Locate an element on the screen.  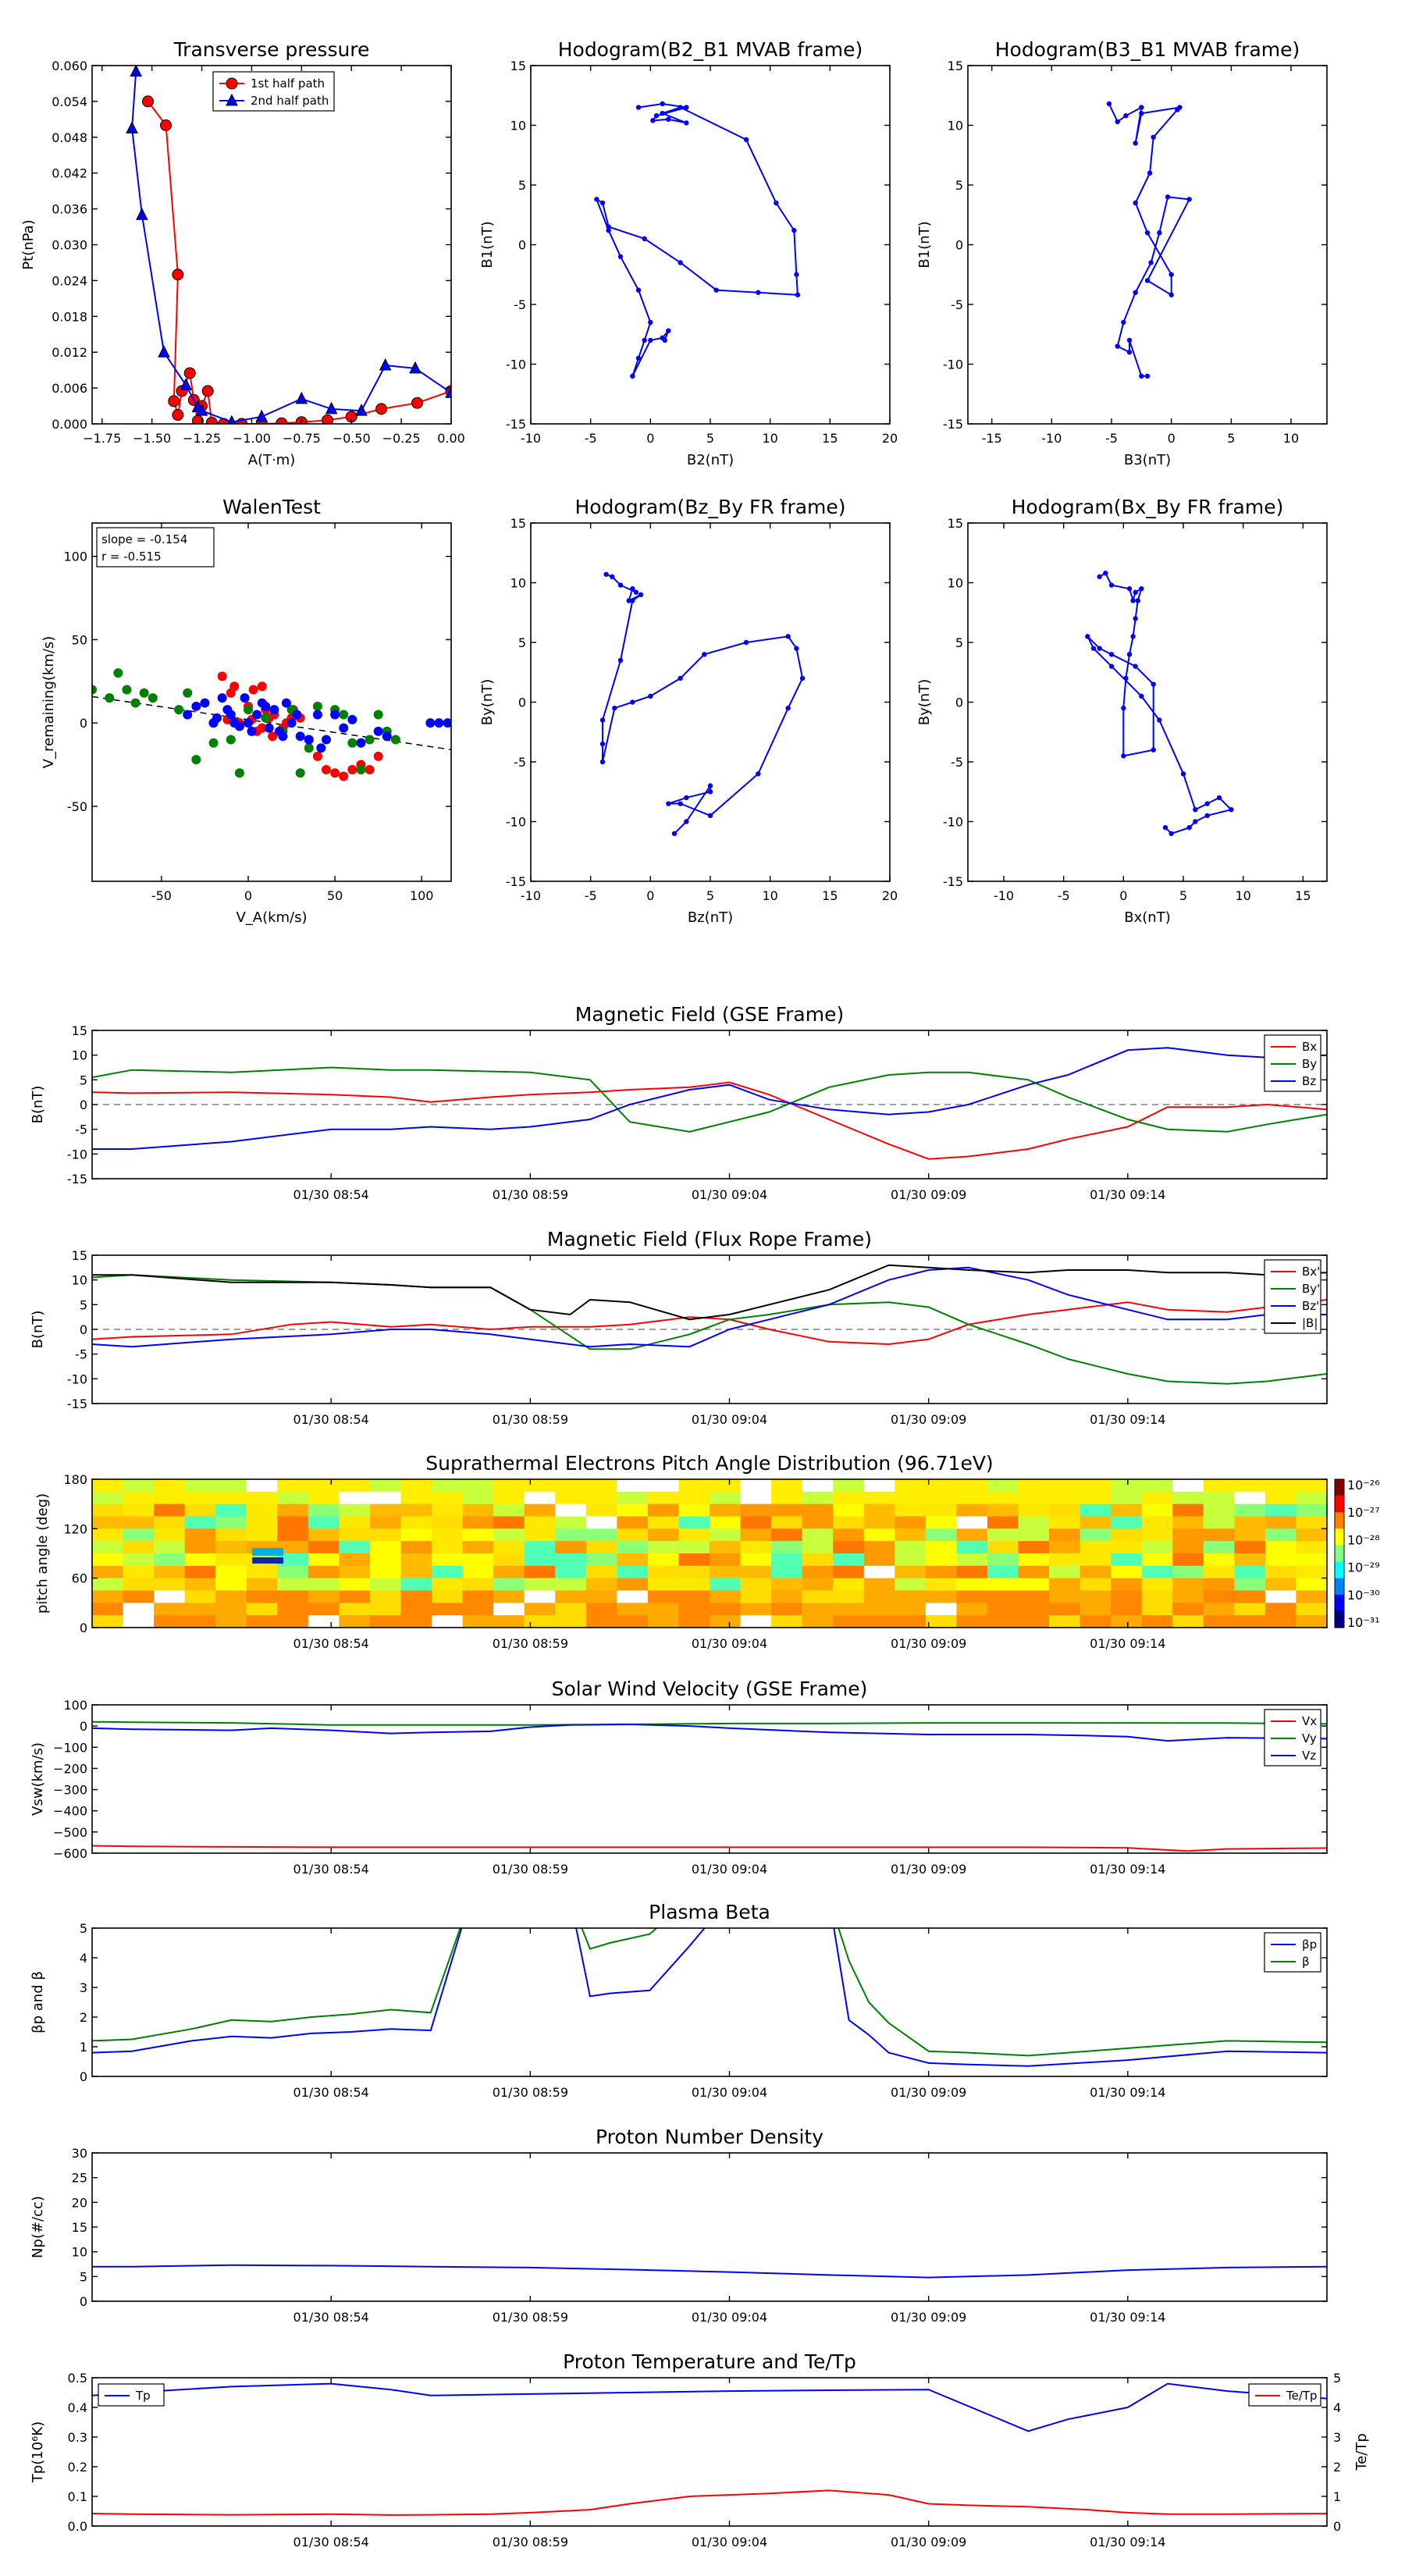
y-axis-label: Tp(10⁶K) is located at coordinates (38, 2452).